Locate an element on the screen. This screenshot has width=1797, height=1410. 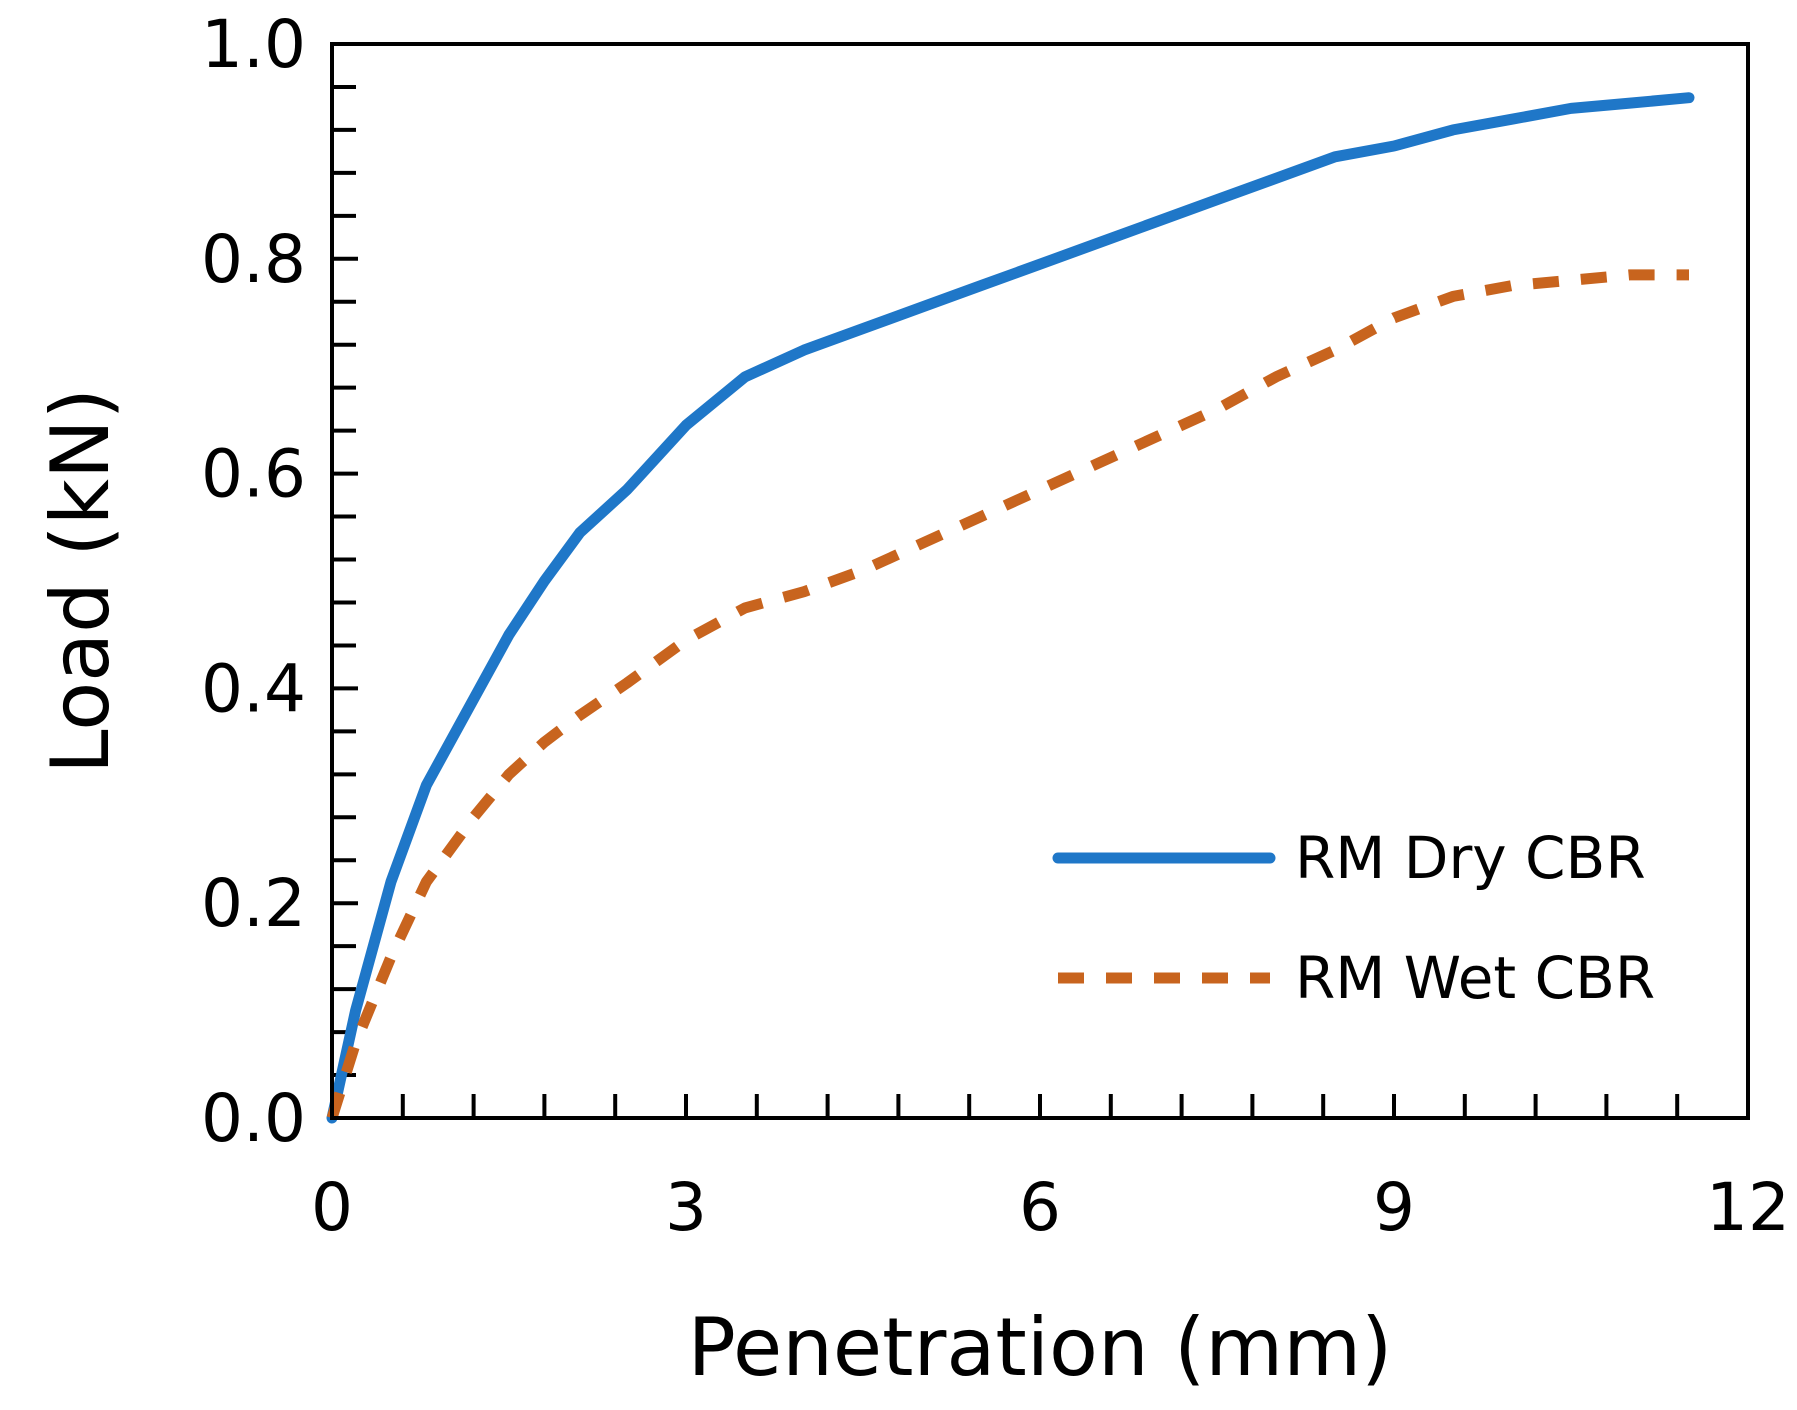
x-tick-label: 9 is located at coordinates (1394, 1207).